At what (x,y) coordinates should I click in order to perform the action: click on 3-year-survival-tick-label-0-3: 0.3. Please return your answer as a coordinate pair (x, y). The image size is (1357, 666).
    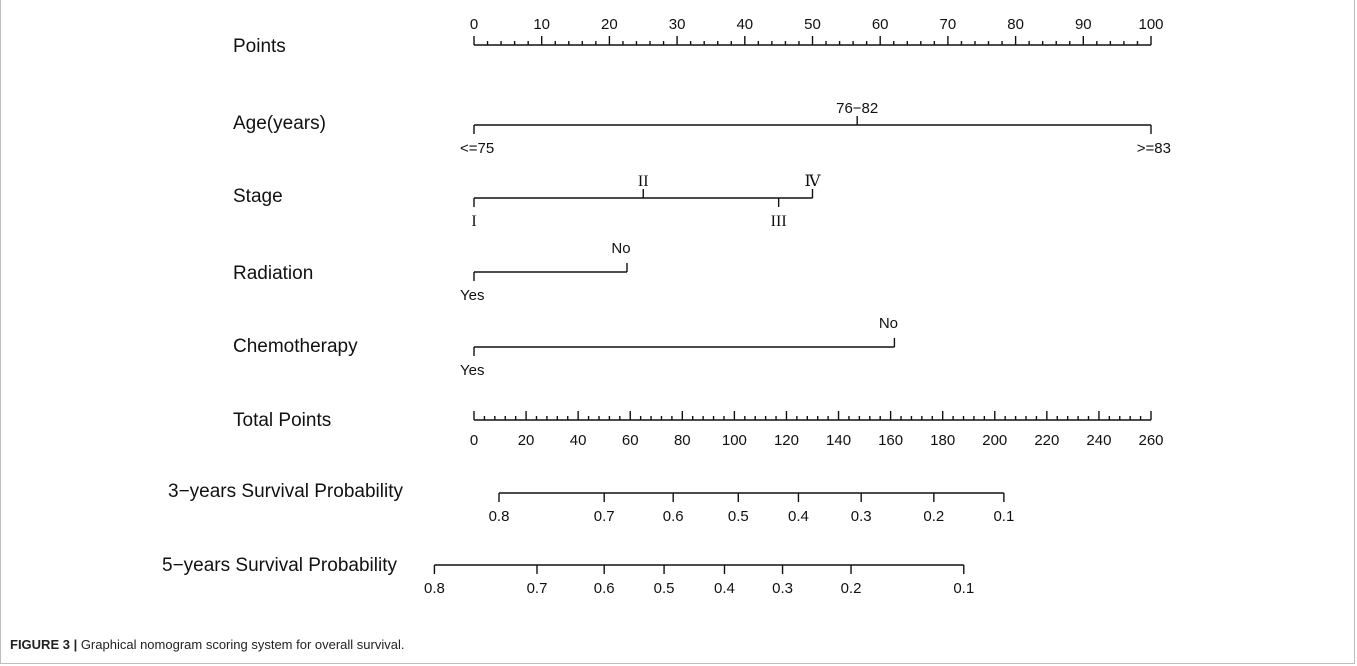
    Looking at the image, I should click on (861, 516).